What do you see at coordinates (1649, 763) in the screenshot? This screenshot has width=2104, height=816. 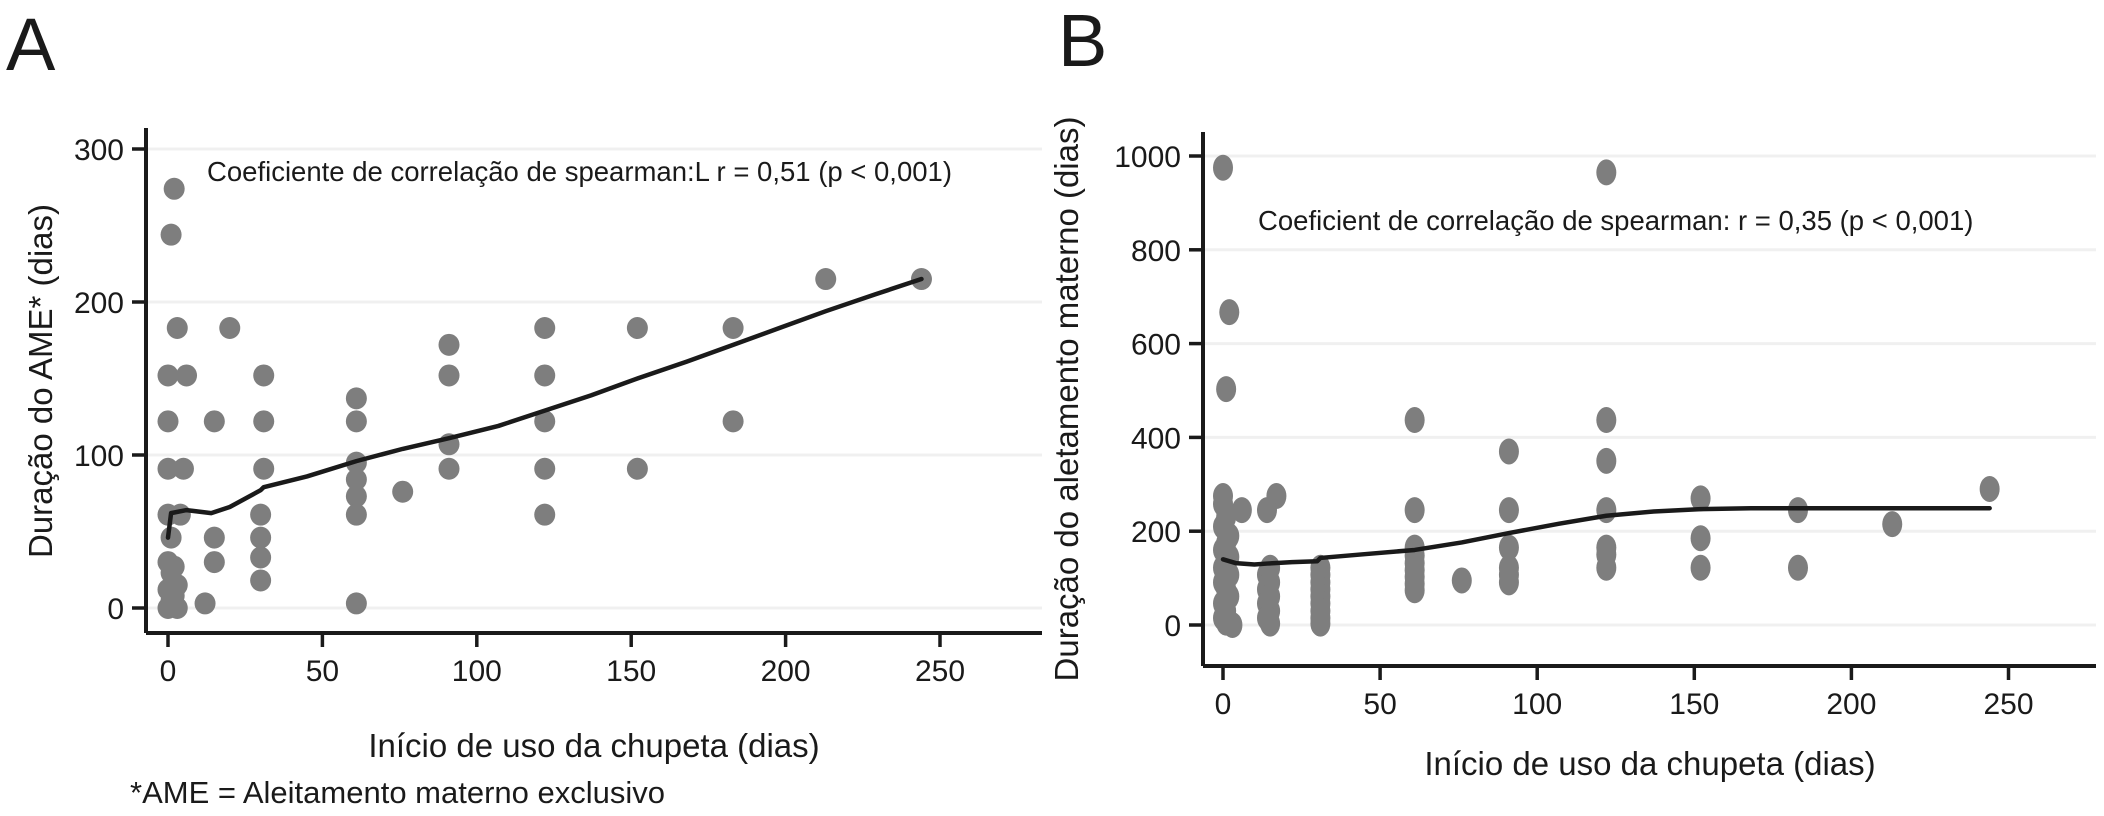 I see `panel-b-x-axis-title: Início de uso da chupeta (dias)` at bounding box center [1649, 763].